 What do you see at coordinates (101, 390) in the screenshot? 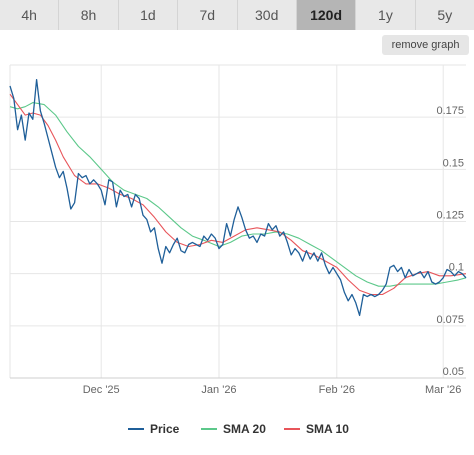
I see `x-tick-label: Dec '25` at bounding box center [101, 390].